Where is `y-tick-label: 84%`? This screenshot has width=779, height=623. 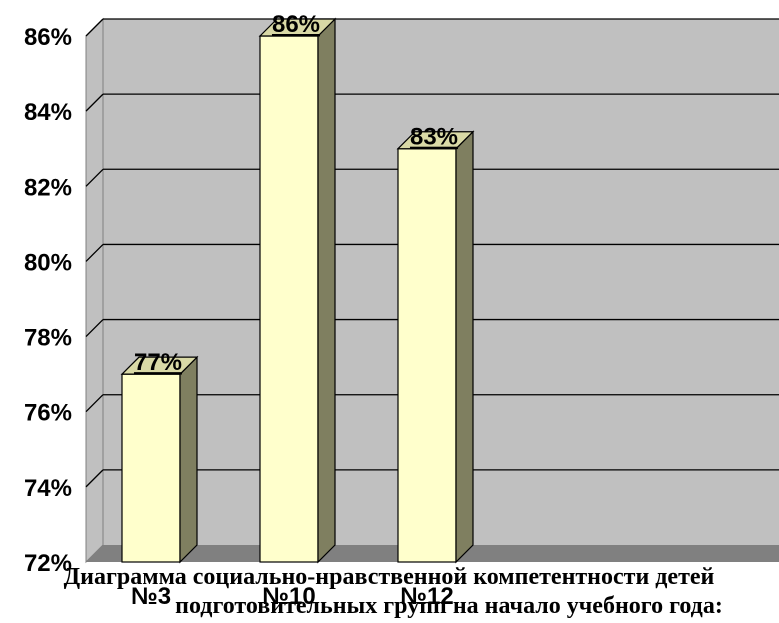
y-tick-label: 84% is located at coordinates (48, 112).